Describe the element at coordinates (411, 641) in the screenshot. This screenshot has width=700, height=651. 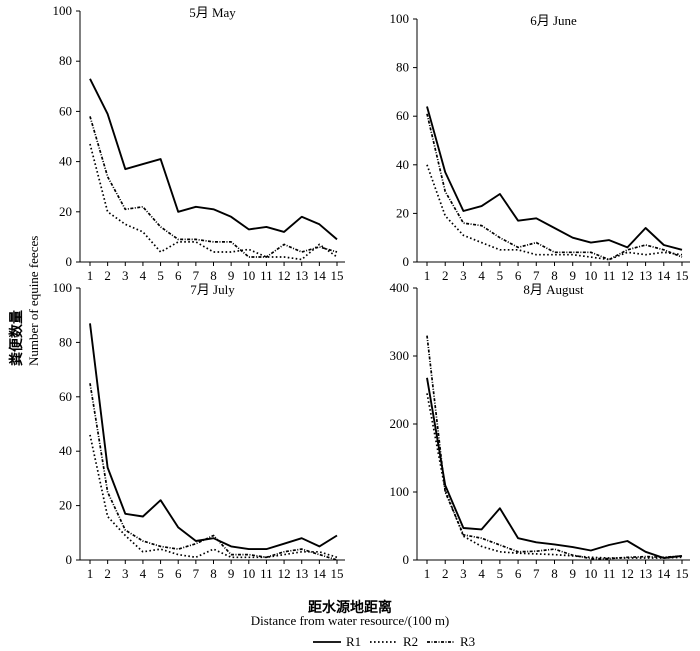
I see `legend-label-r2: R2` at that location.